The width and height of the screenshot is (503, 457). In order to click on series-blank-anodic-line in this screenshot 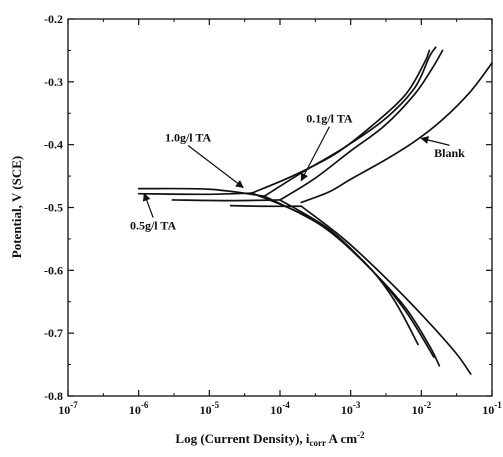, I will do `click(396, 133)`.